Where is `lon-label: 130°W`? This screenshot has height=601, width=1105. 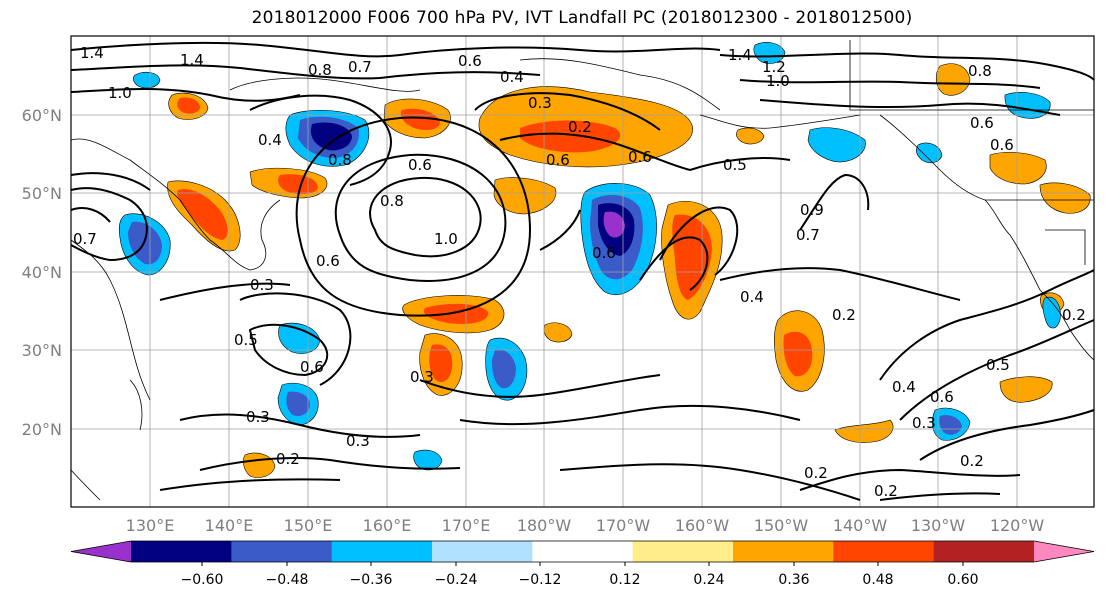
lon-label: 130°W is located at coordinates (938, 525).